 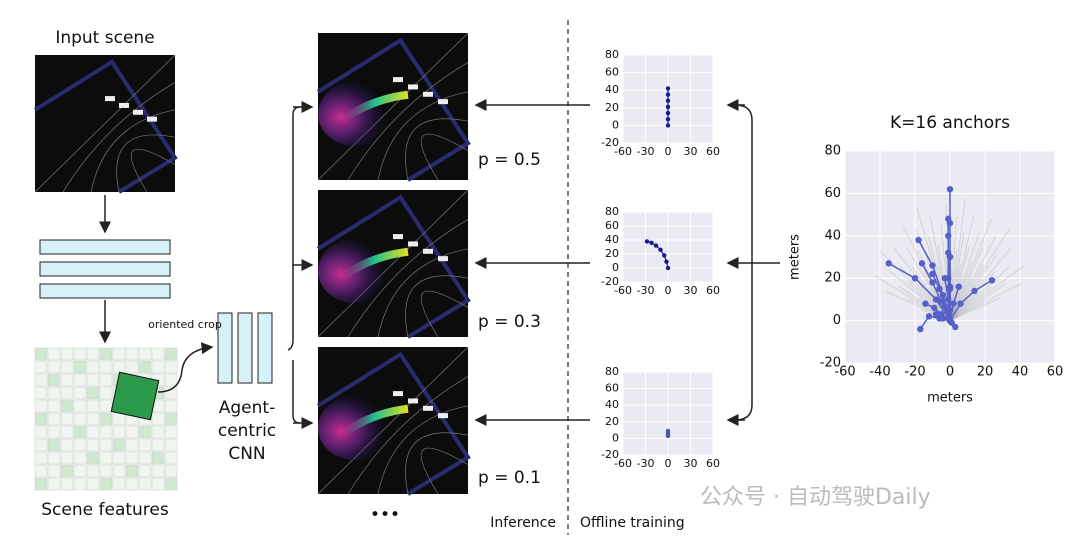 What do you see at coordinates (837, 320) in the screenshot?
I see `y-tick-label: 0` at bounding box center [837, 320].